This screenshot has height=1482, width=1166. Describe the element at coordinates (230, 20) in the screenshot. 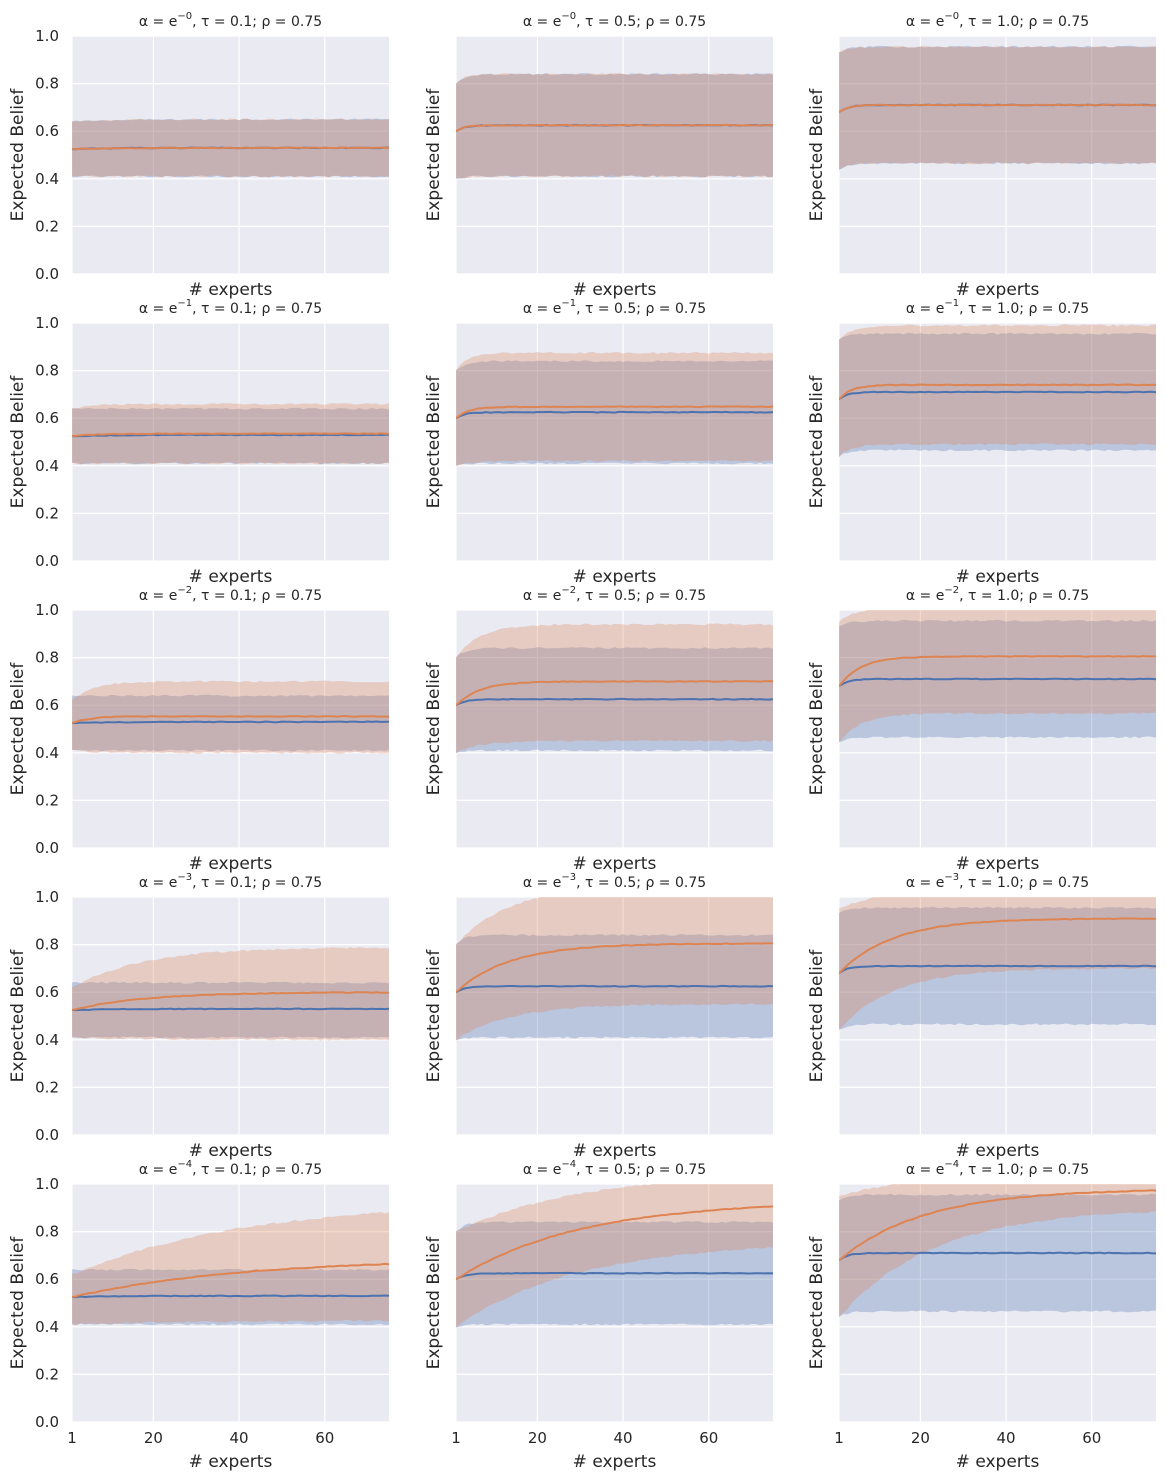

I see `panel-title: α = e−0, τ = 0.1; ρ = 0.75` at that location.